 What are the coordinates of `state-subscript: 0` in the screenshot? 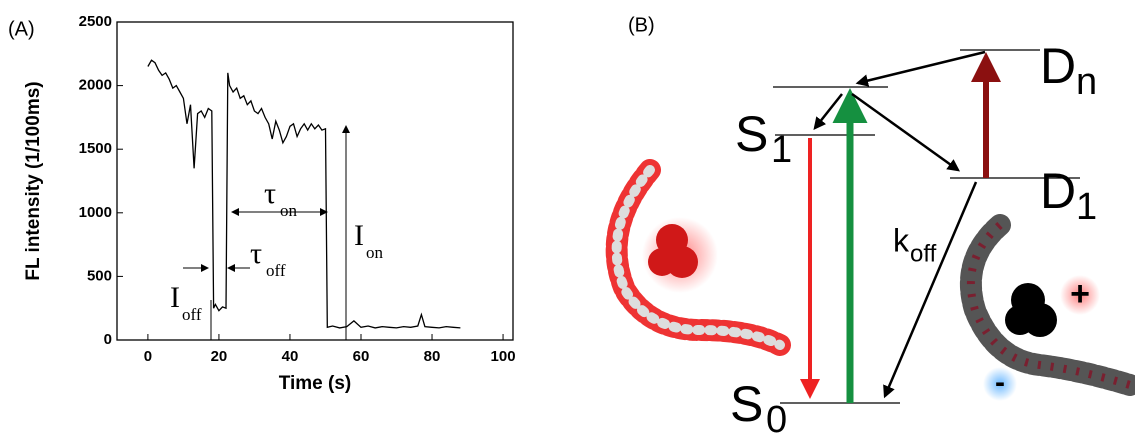 It's located at (776, 416).